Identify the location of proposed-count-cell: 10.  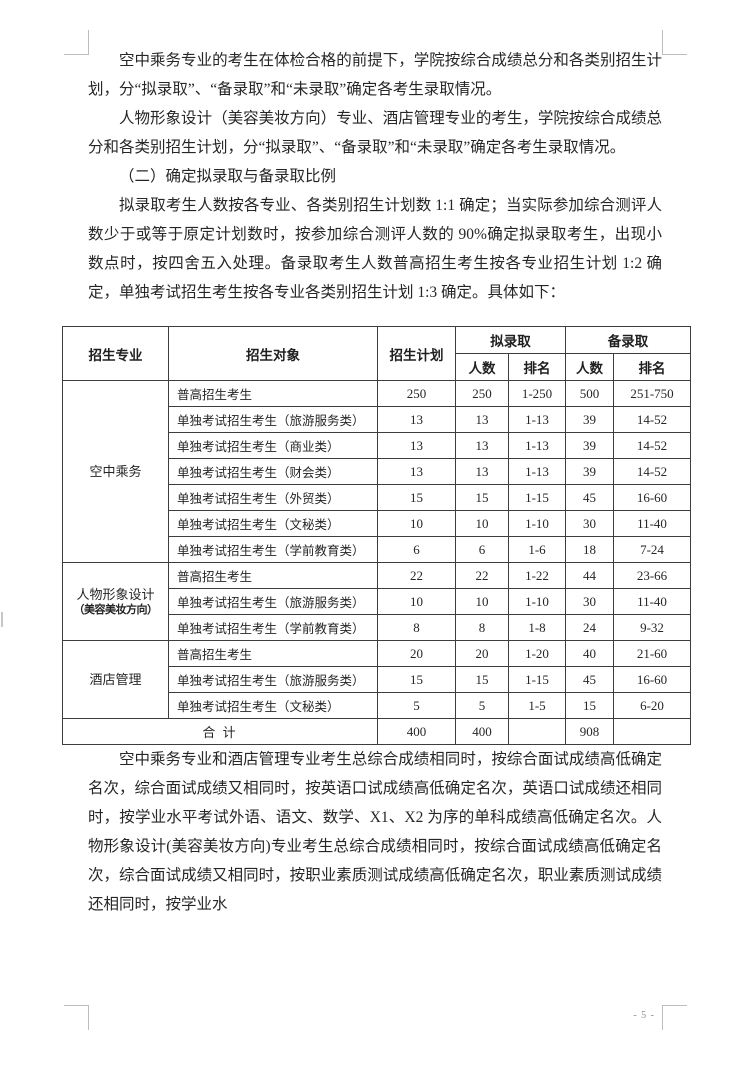
(482, 601).